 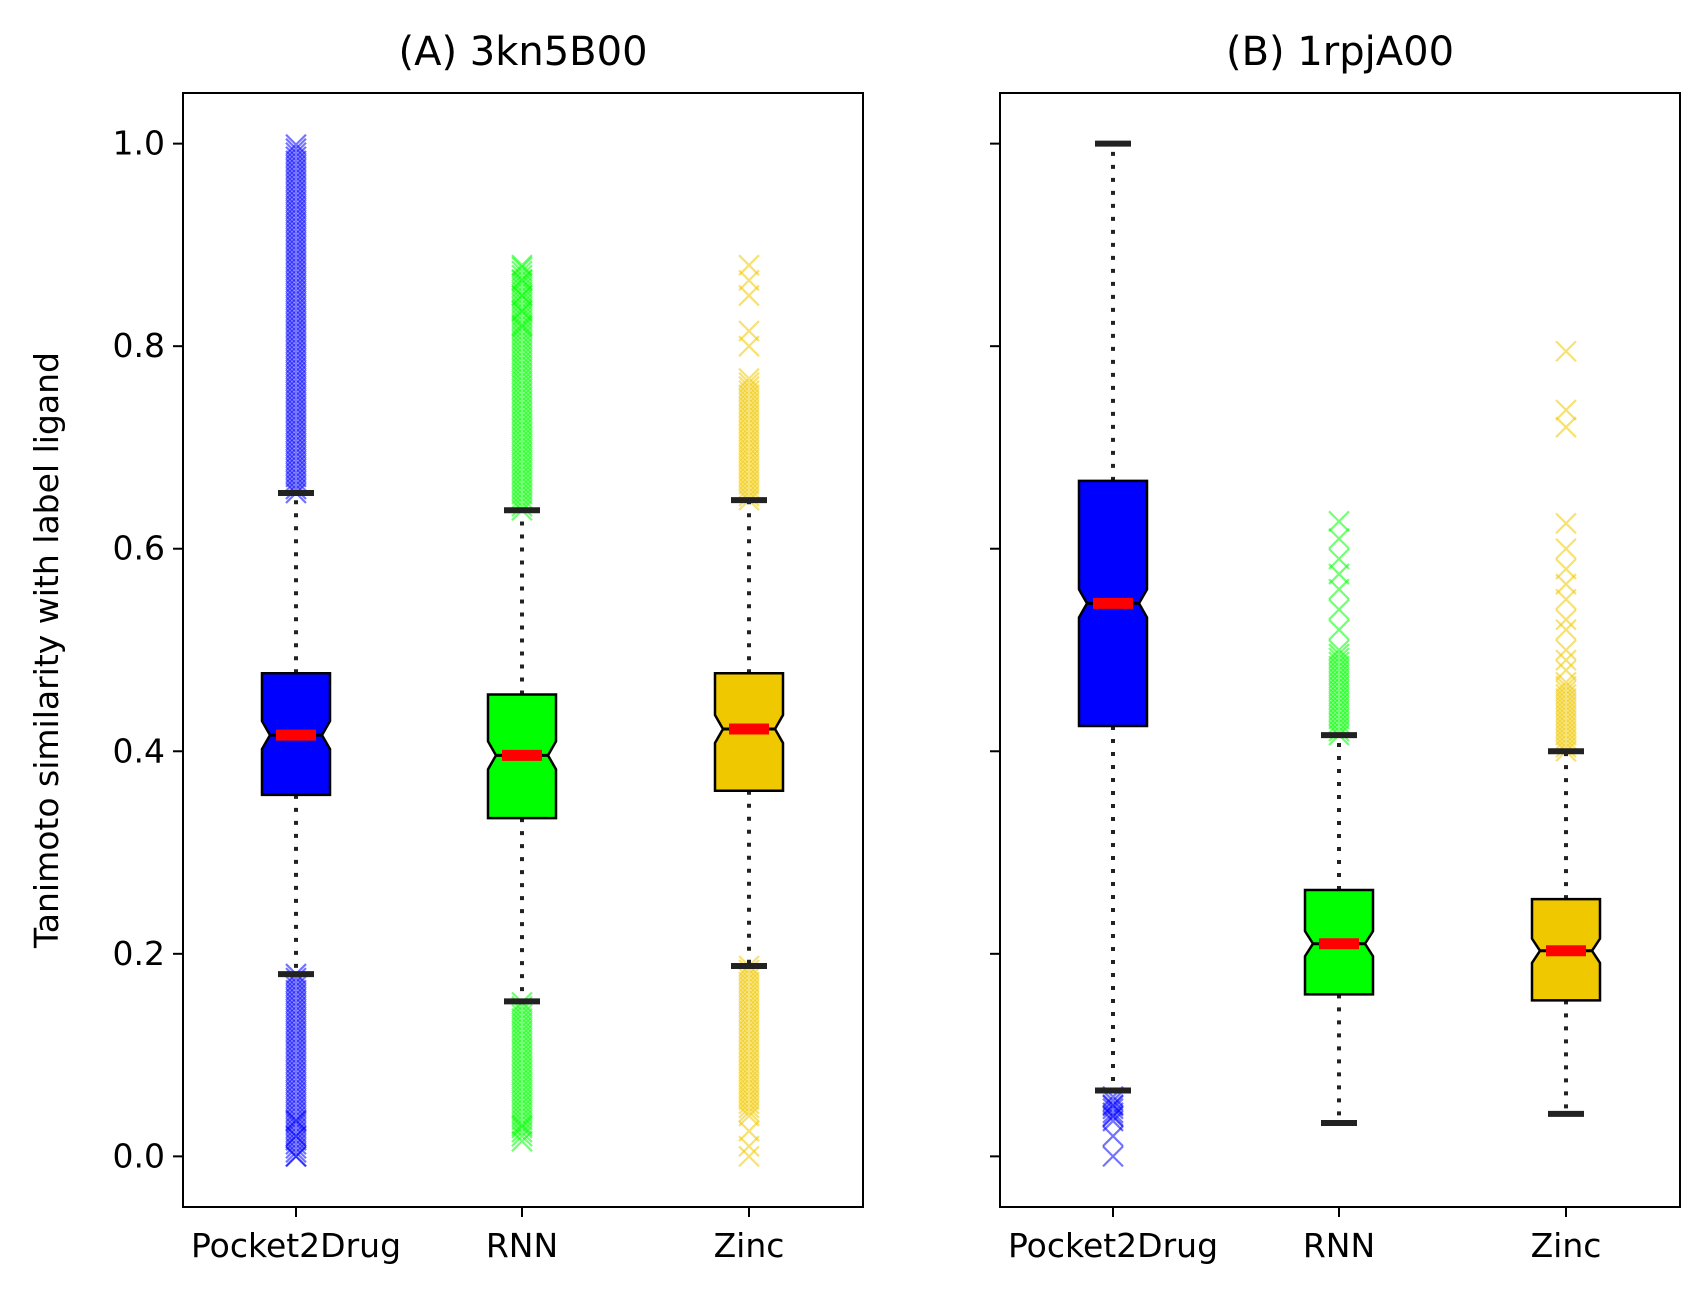 What do you see at coordinates (139, 143) in the screenshot?
I see `y-tick-label: 1.0` at bounding box center [139, 143].